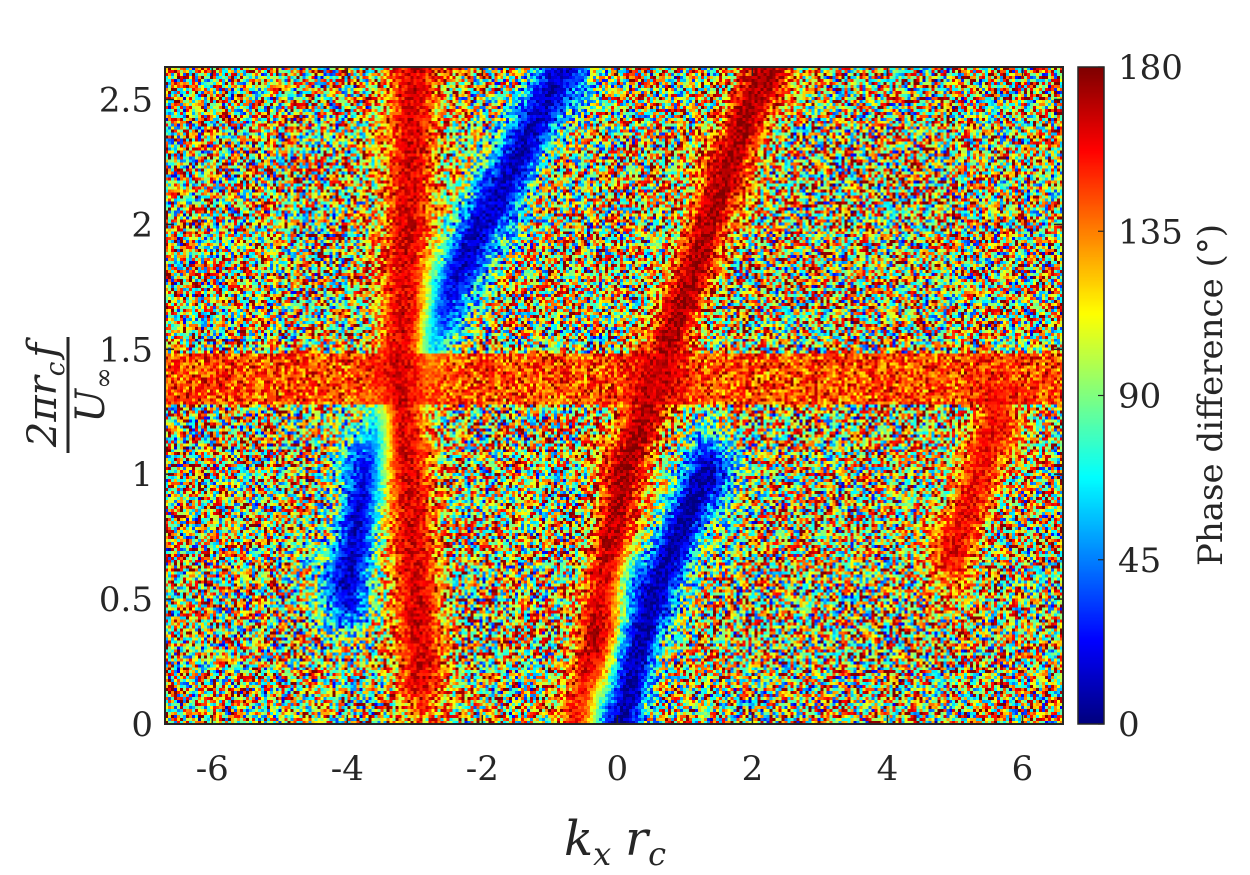 This screenshot has width=1250, height=875. What do you see at coordinates (657, 854) in the screenshot?
I see `x-label-r-sub: c` at bounding box center [657, 854].